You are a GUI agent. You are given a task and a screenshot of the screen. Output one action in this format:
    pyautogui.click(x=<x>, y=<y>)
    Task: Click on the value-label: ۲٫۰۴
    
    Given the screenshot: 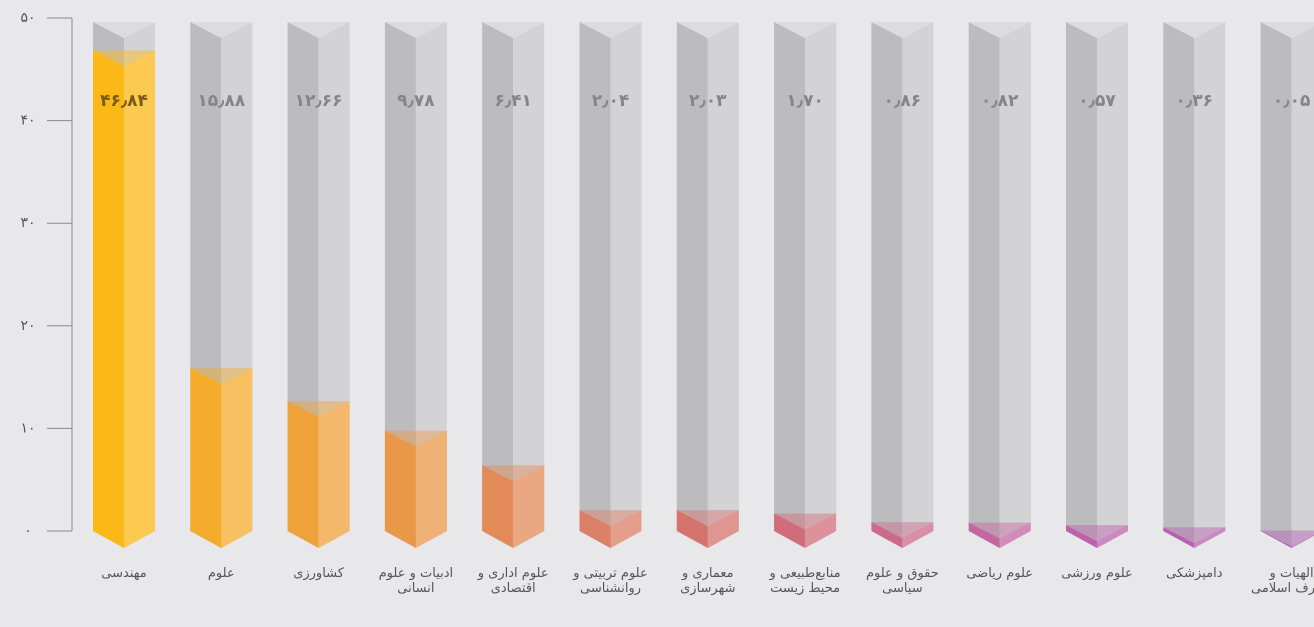 What is the action you would take?
    pyautogui.click(x=610, y=101)
    